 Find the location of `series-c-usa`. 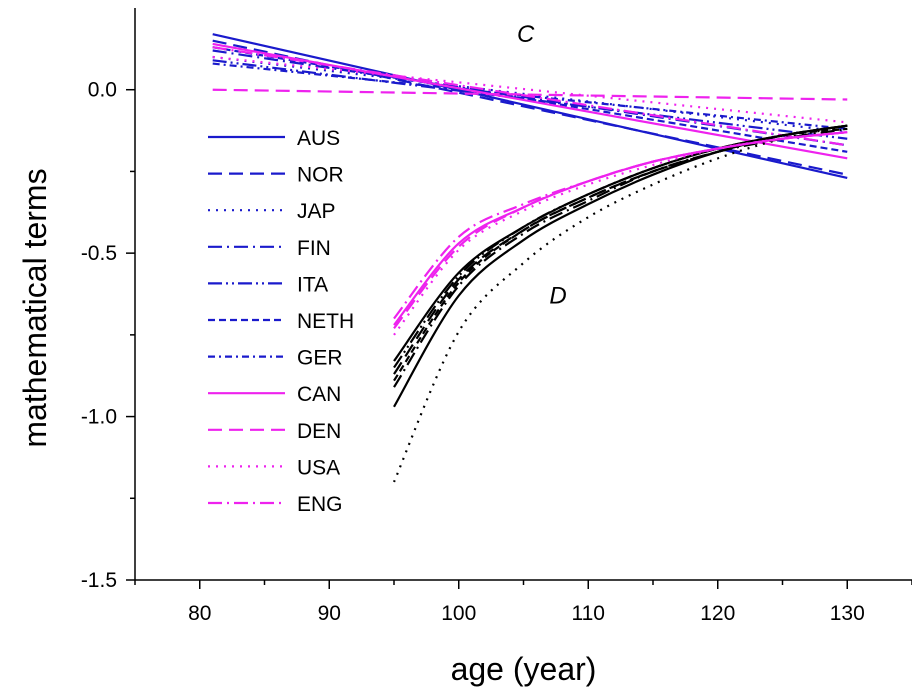

series-c-usa is located at coordinates (530, 89).